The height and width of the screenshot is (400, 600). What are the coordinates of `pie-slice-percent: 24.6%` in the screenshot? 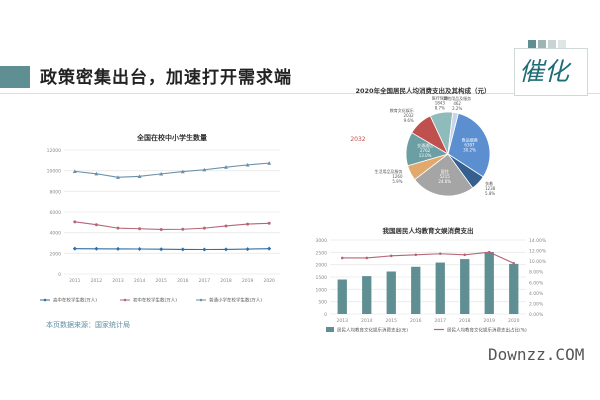 It's located at (444, 181).